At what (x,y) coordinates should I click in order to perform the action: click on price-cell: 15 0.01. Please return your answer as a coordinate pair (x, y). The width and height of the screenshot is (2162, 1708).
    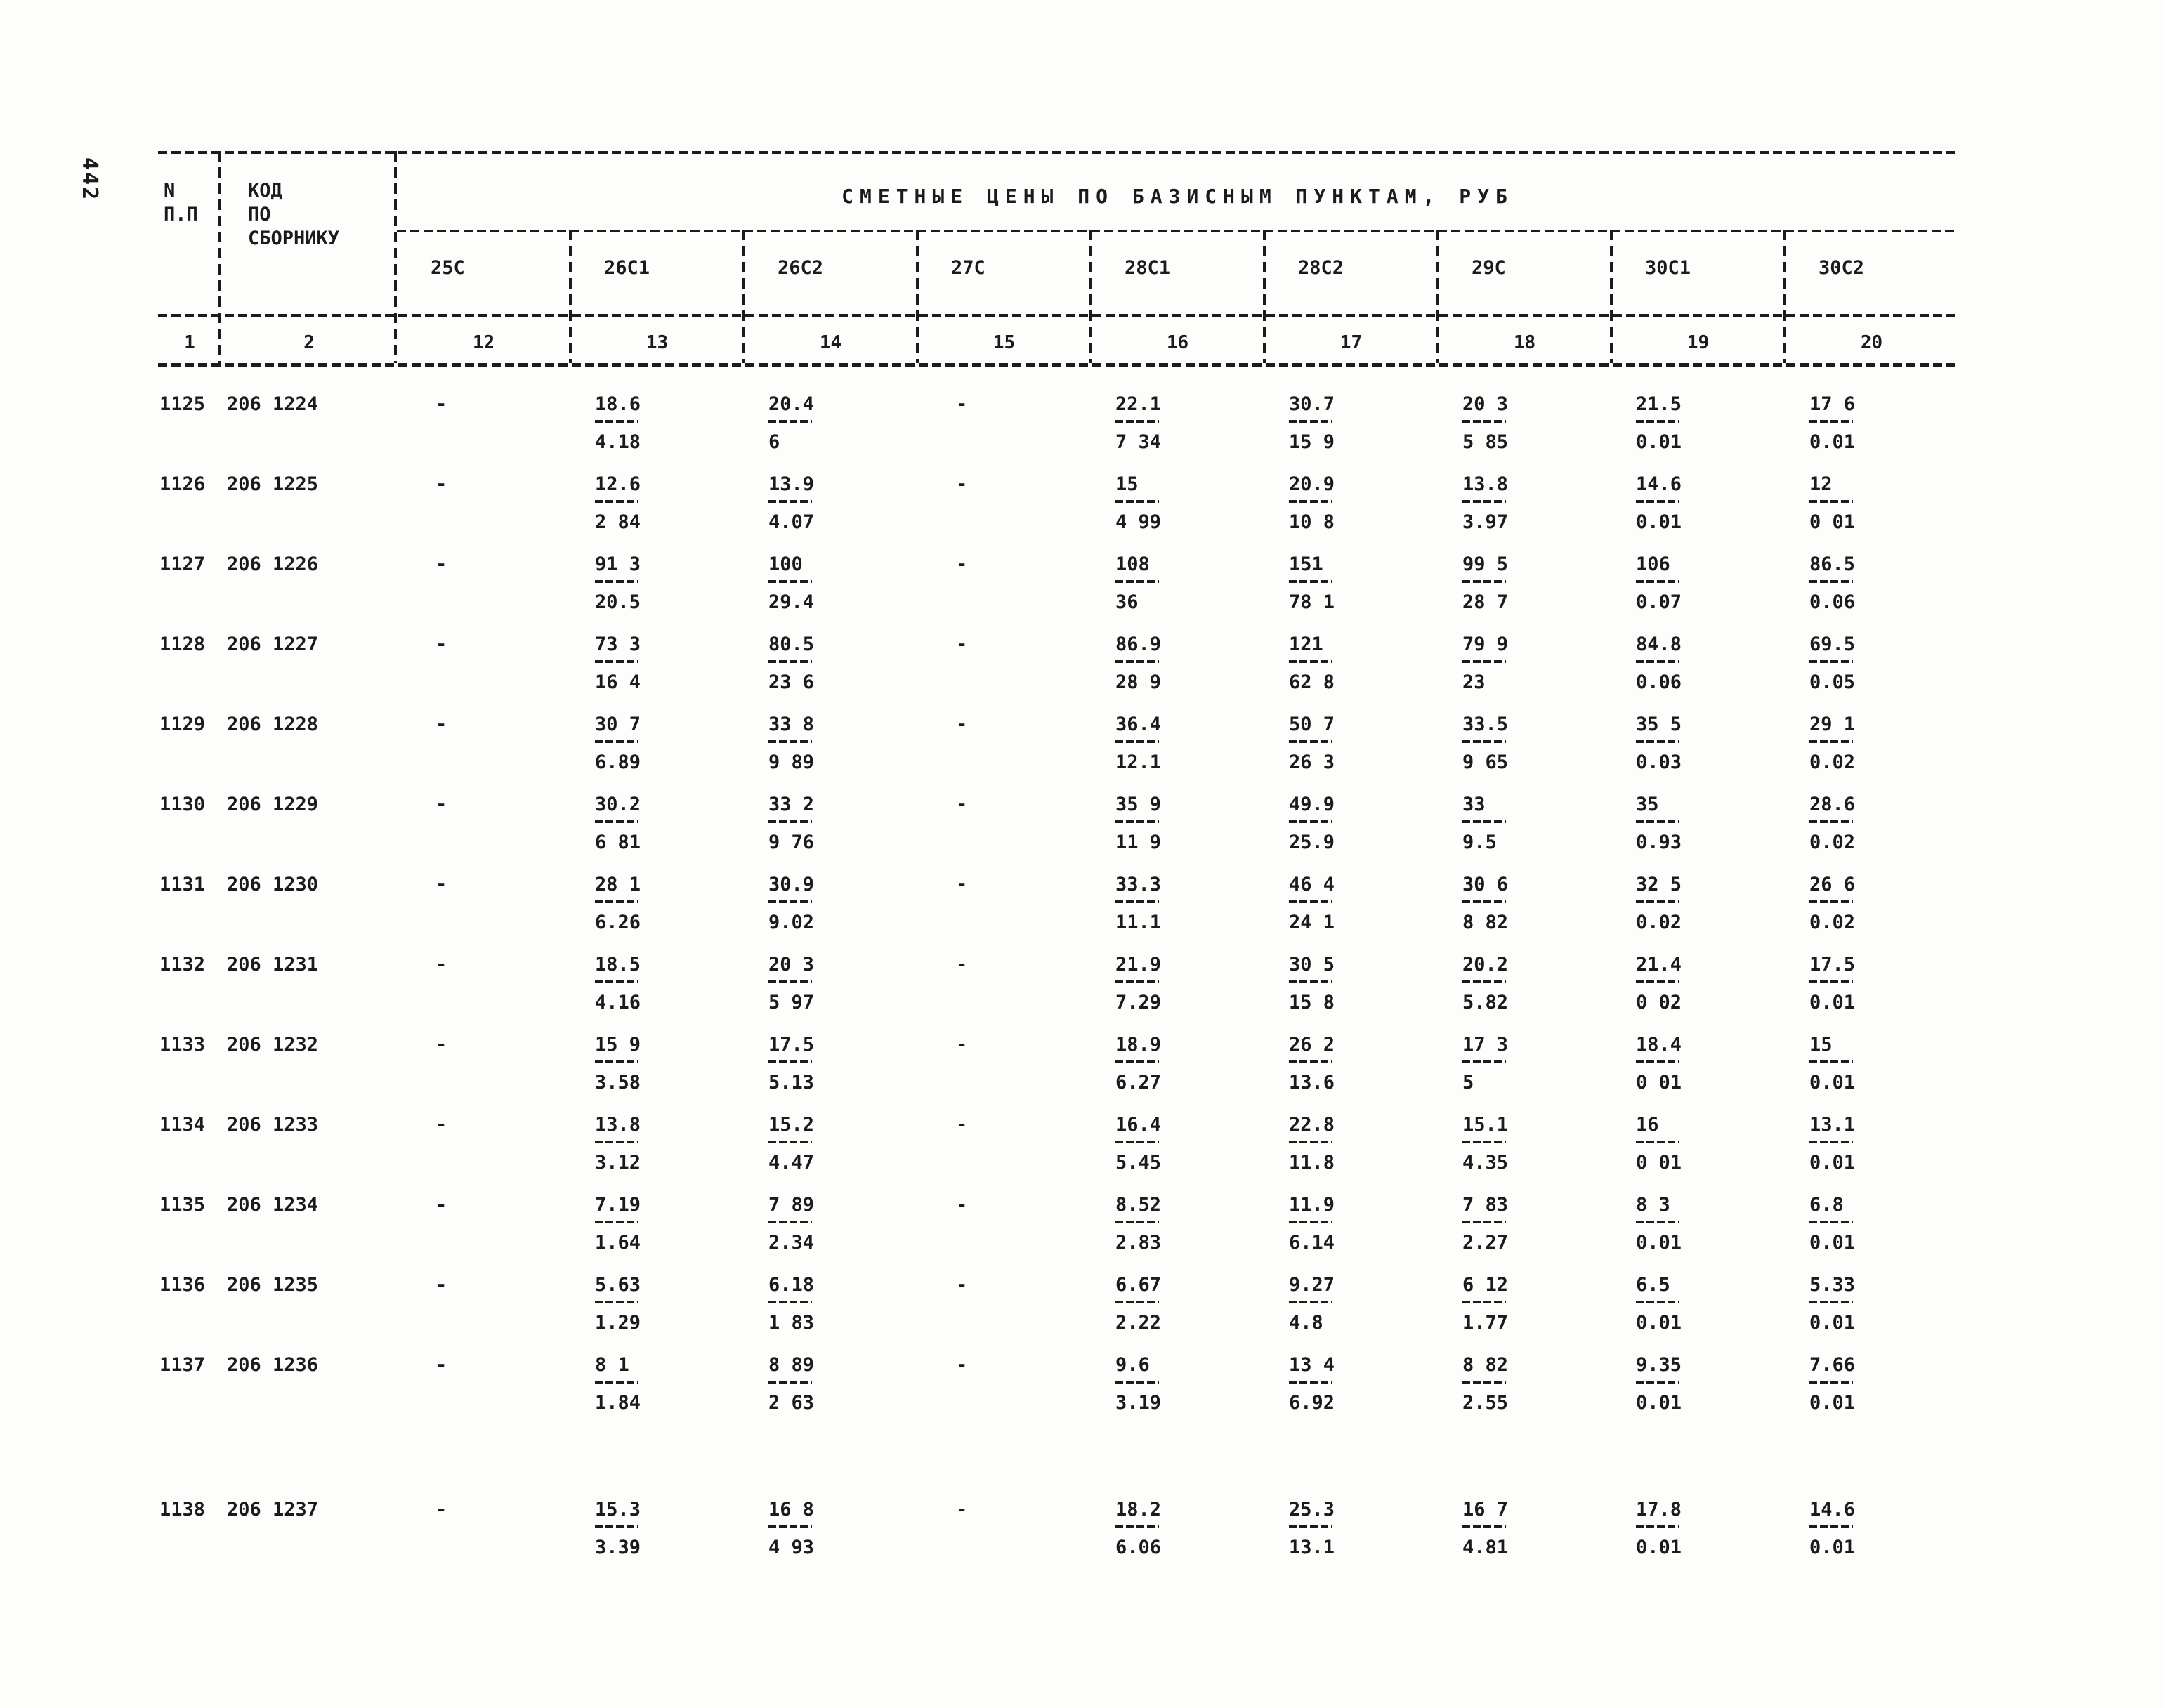
    Looking at the image, I should click on (1871, 1063).